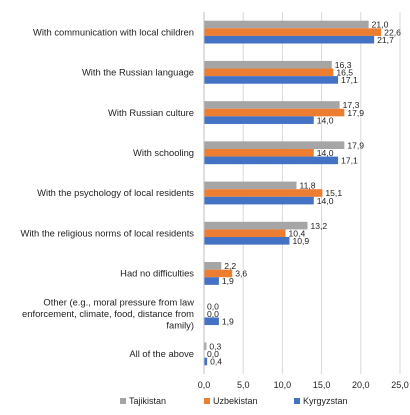 This screenshot has height=415, width=410. I want to click on x-tick-label: 25,0, so click(400, 385).